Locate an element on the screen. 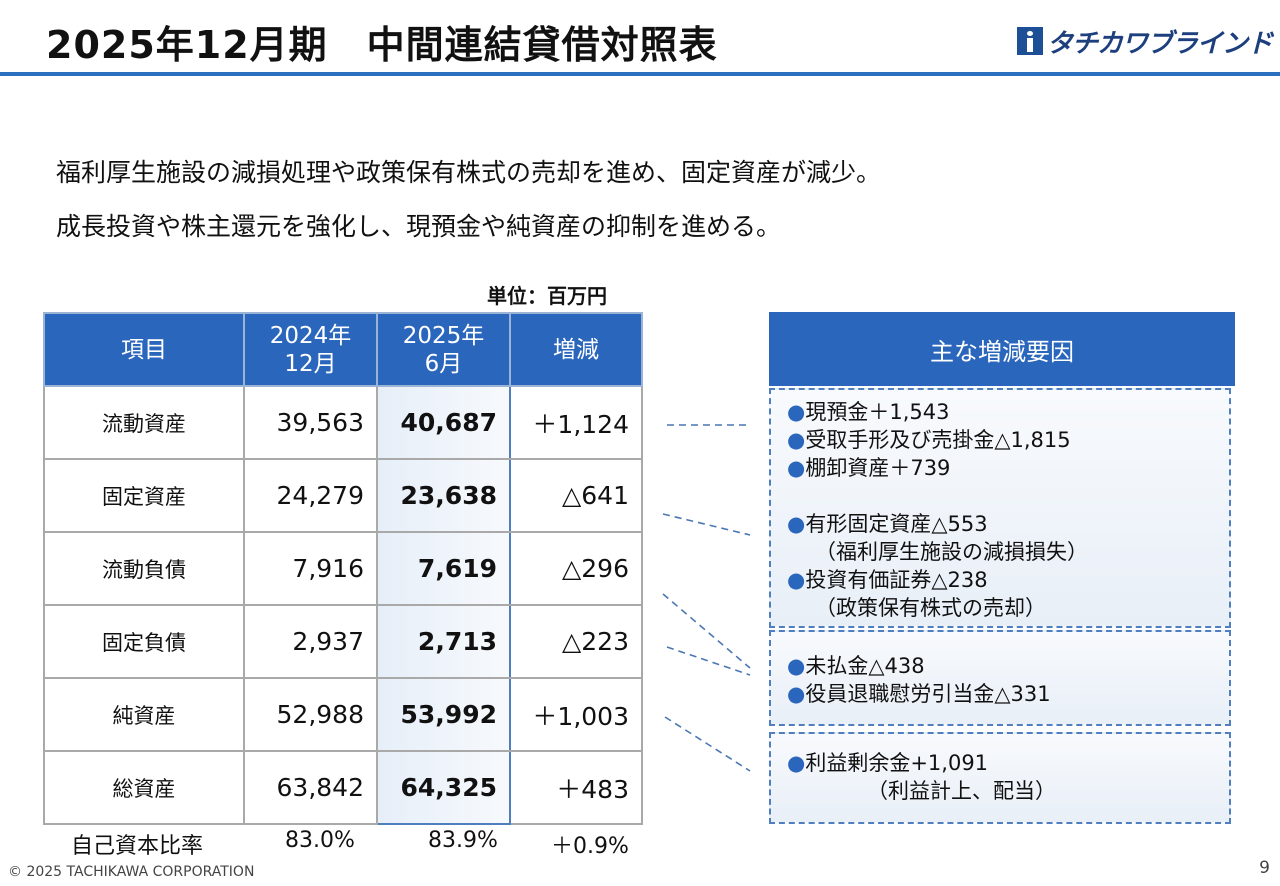  factor-item: ●棚卸資産＋739 is located at coordinates (869, 468).